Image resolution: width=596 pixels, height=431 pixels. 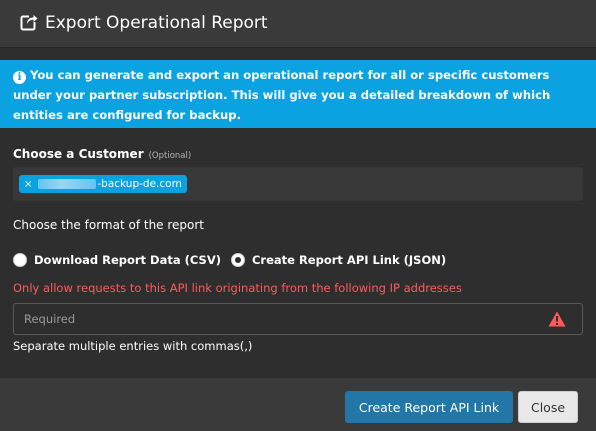 I want to click on close-button: Close, so click(x=548, y=407).